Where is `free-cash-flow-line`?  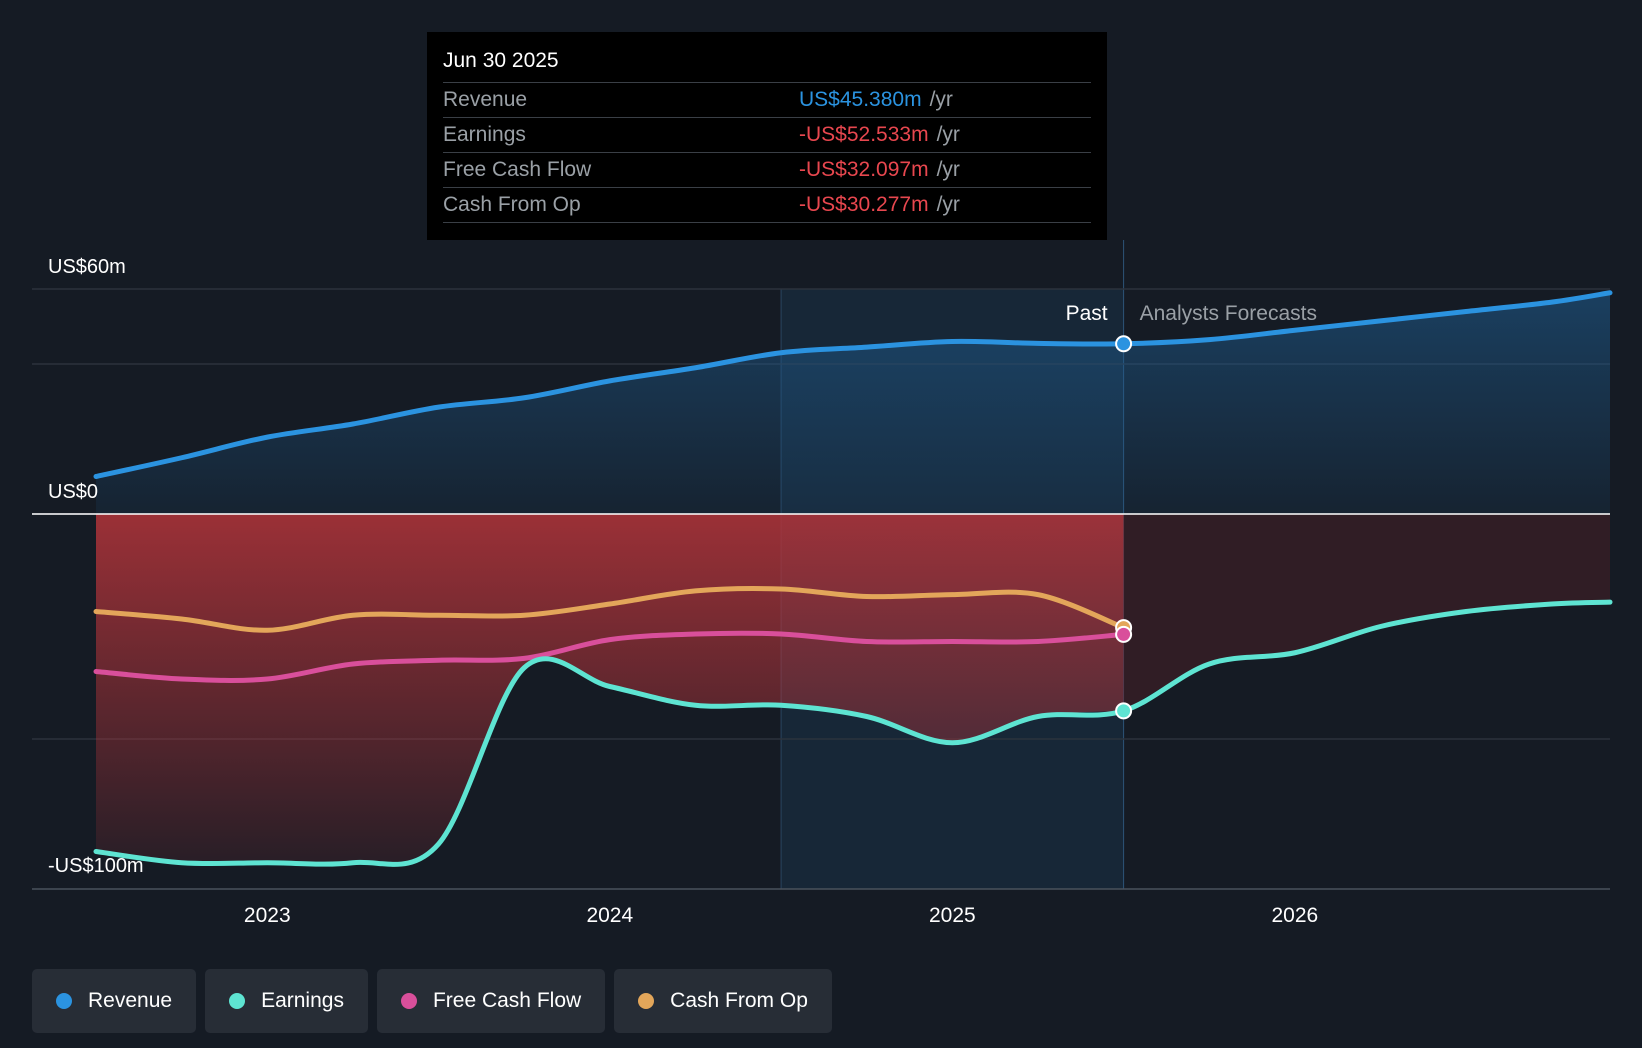 free-cash-flow-line is located at coordinates (610, 656).